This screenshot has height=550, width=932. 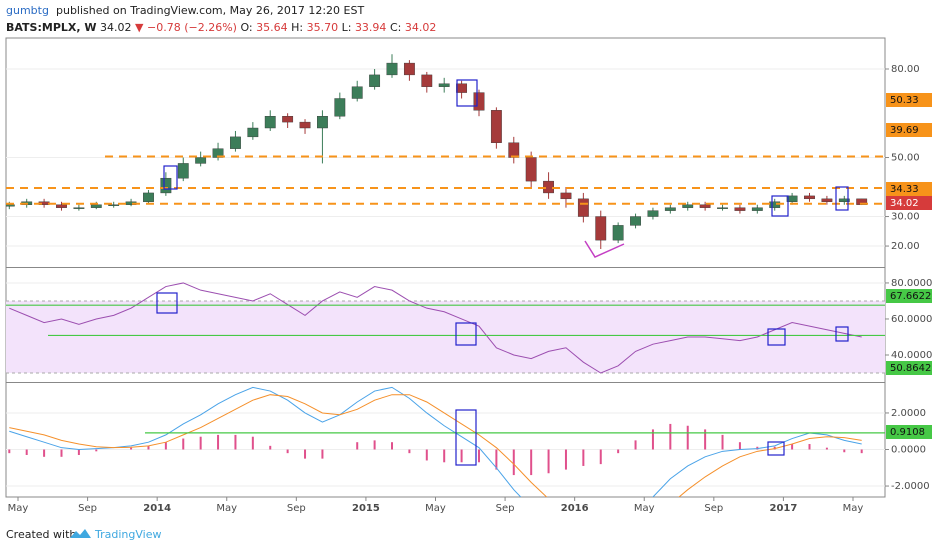 I want to click on rsi-band, so click(x=445, y=336).